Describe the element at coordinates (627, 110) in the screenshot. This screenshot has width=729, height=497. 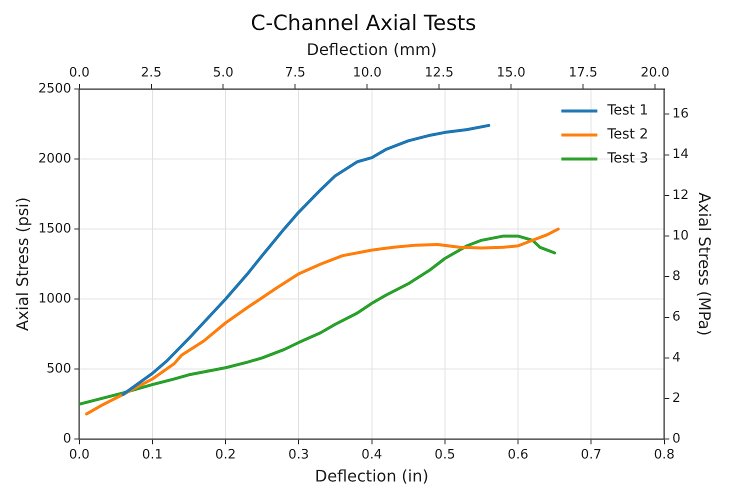
I see `legend-label: Test 1` at that location.